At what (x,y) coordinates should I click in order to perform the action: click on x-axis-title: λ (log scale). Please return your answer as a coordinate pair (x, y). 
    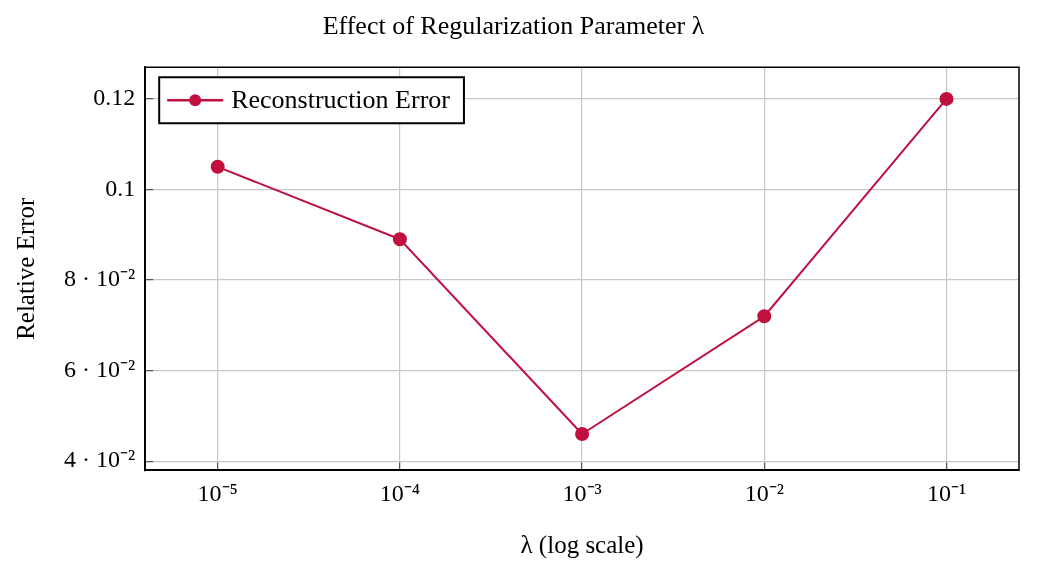
    Looking at the image, I should click on (582, 544).